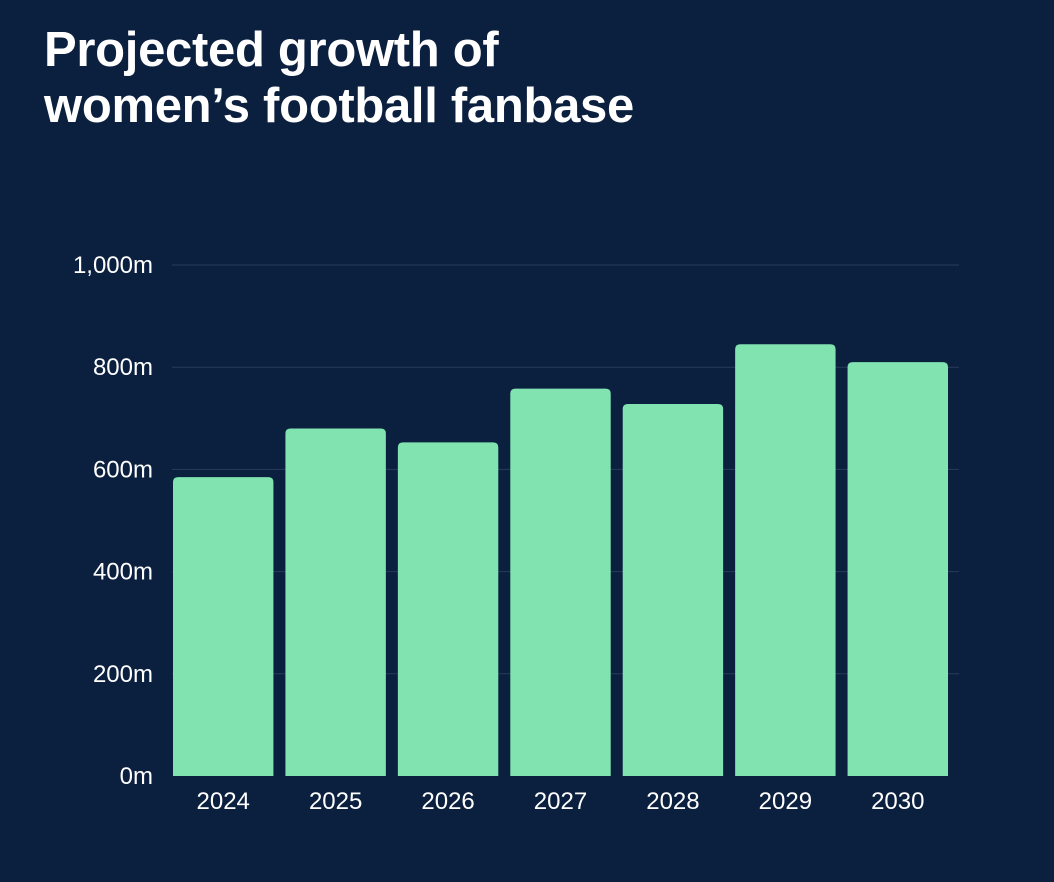 This screenshot has width=1054, height=882. I want to click on x-tick-label: 2024, so click(223, 801).